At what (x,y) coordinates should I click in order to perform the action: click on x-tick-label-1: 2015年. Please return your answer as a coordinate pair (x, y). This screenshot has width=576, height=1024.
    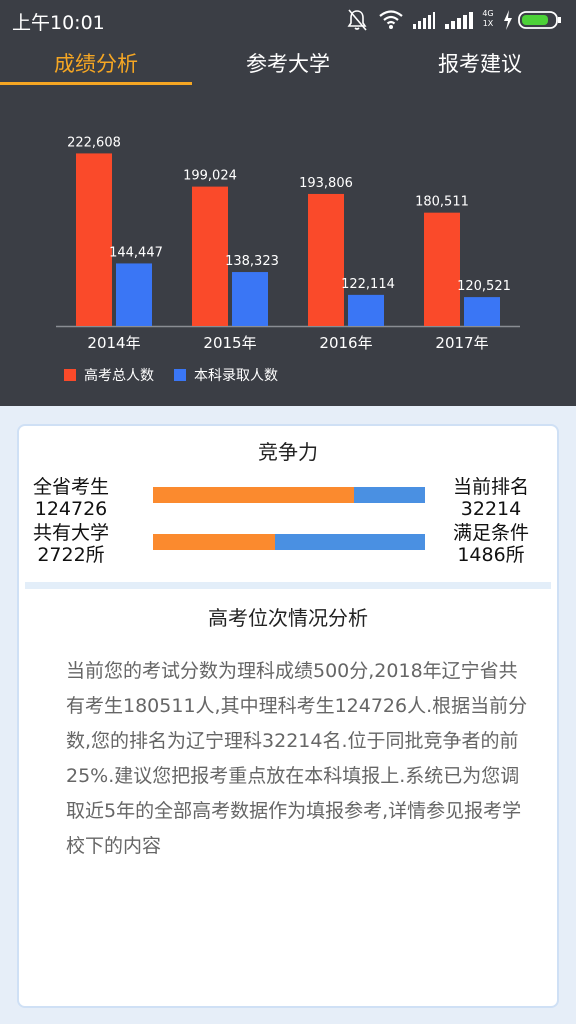
    Looking at the image, I should click on (229, 343).